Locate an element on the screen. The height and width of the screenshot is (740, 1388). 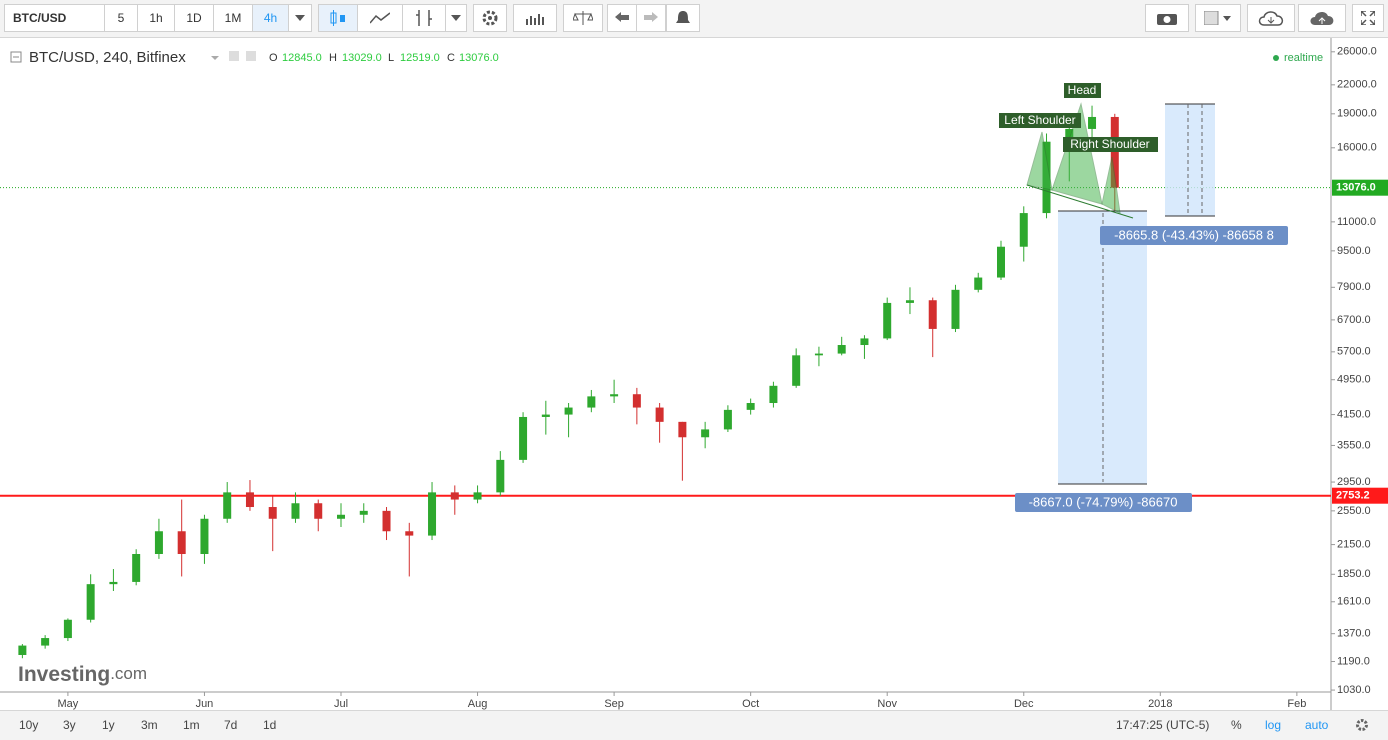
x-tick-label: May is located at coordinates (68, 704).